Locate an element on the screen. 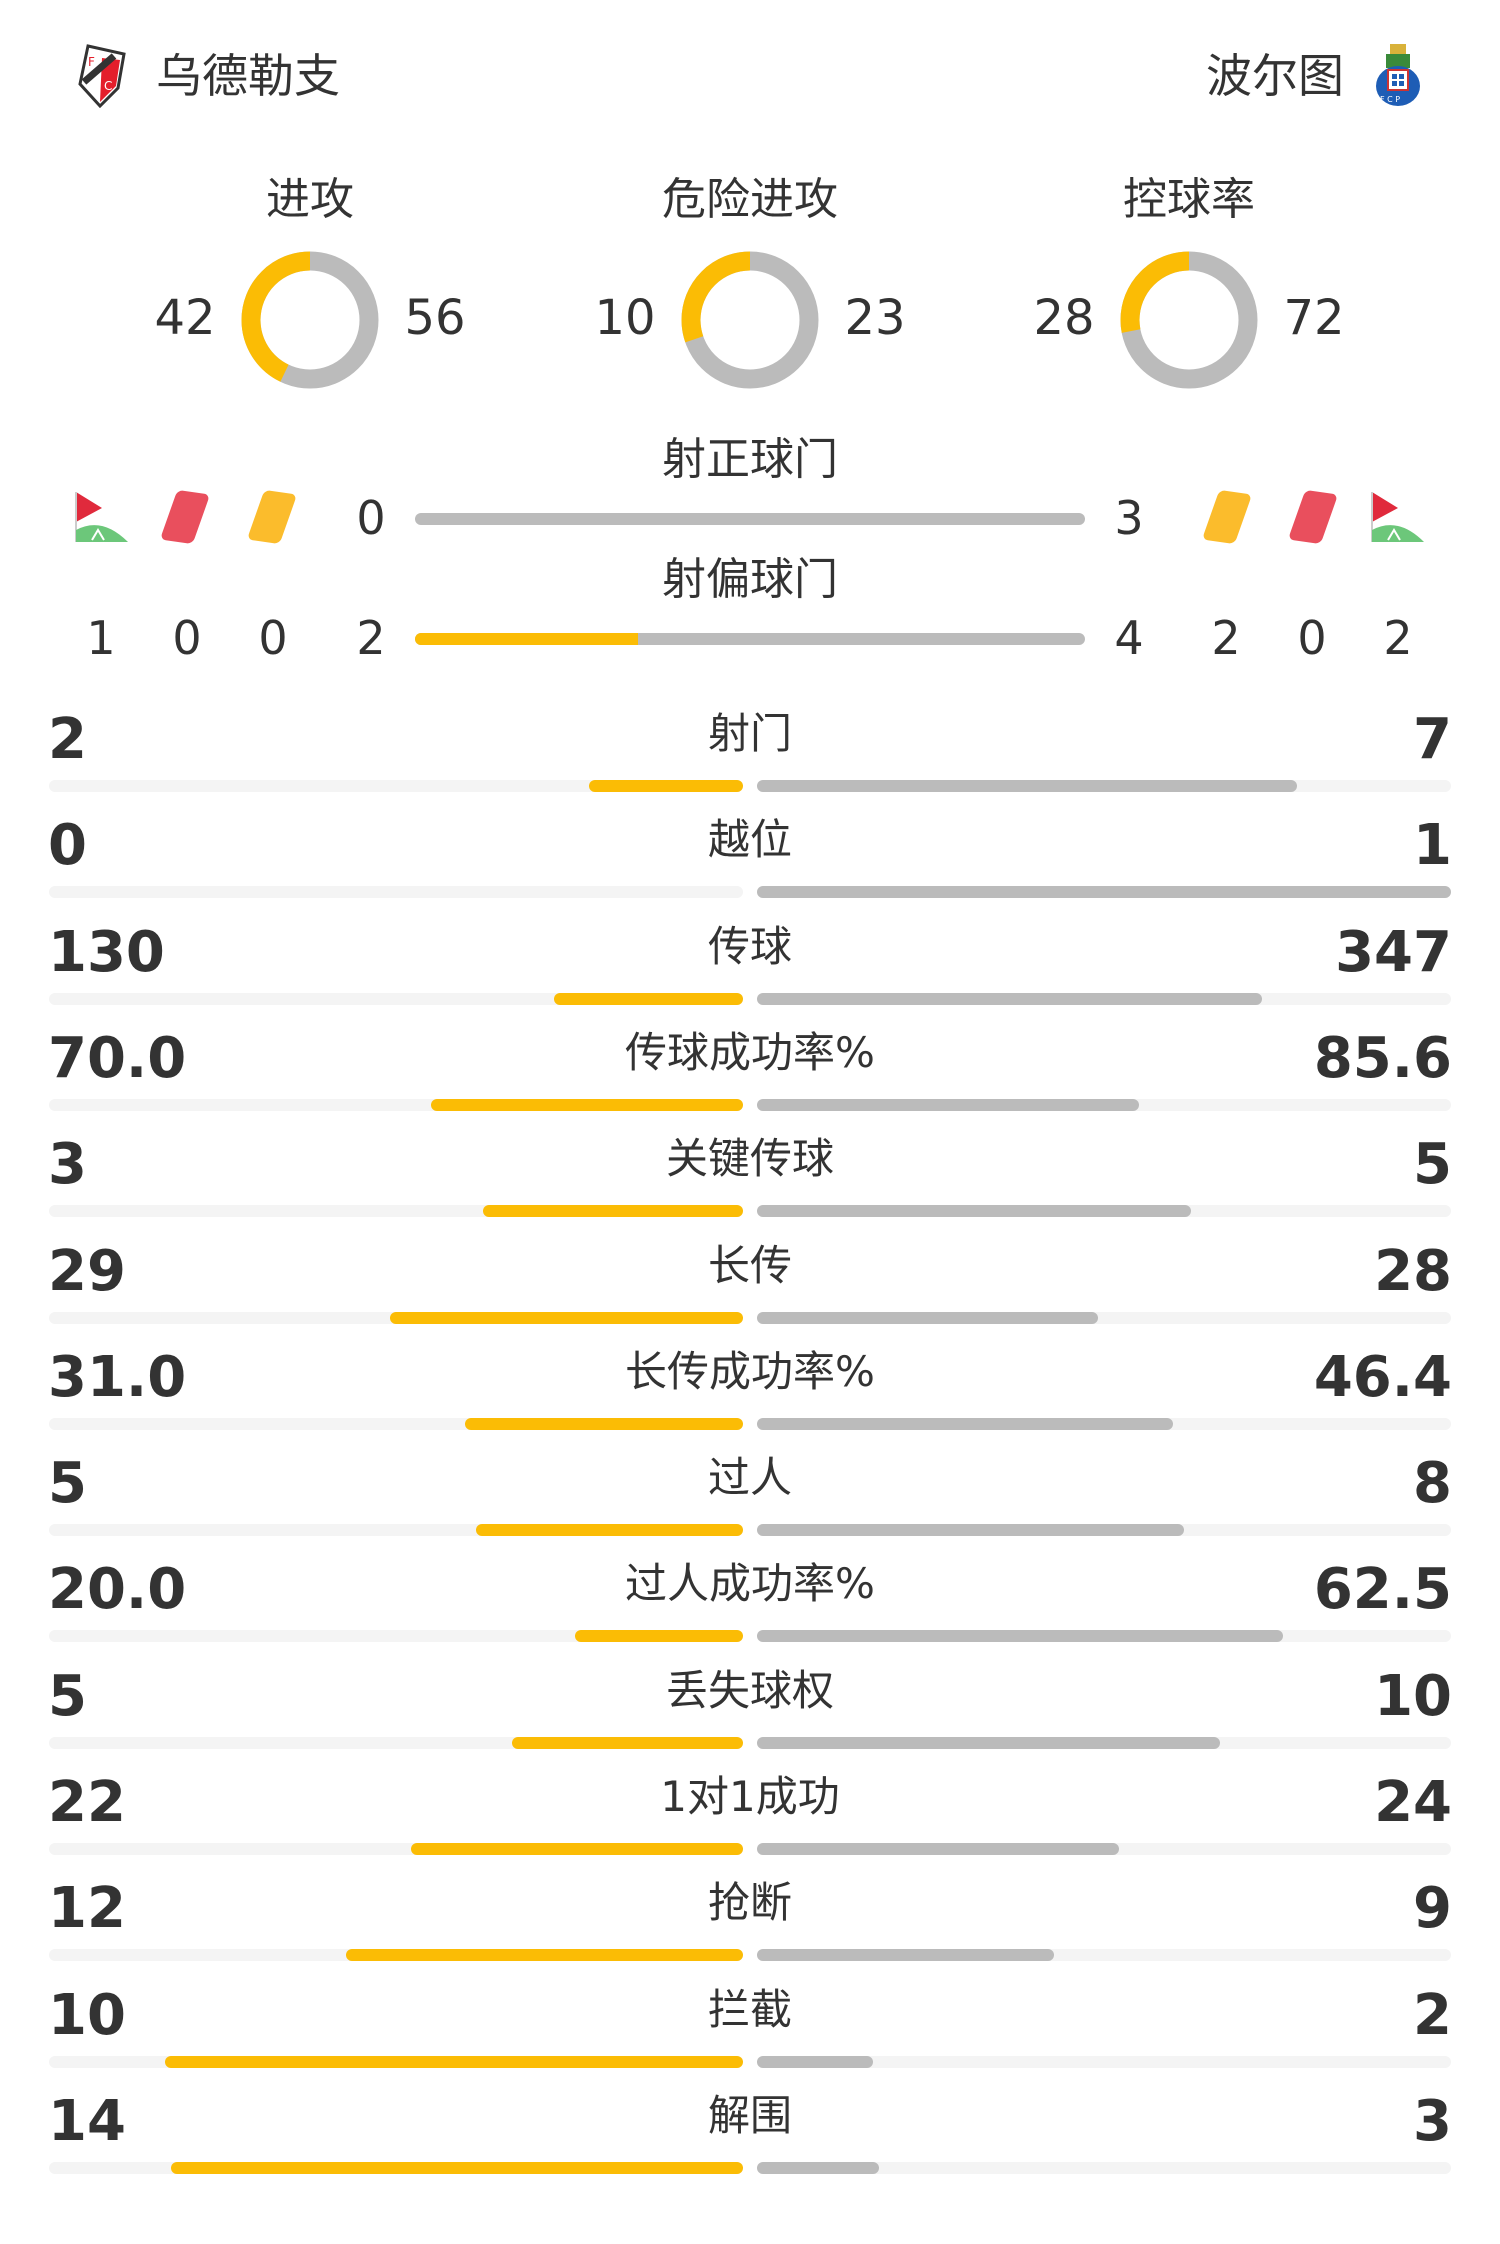 The image size is (1500, 2244). stat-away-value: 85.6 is located at coordinates (1382, 1058).